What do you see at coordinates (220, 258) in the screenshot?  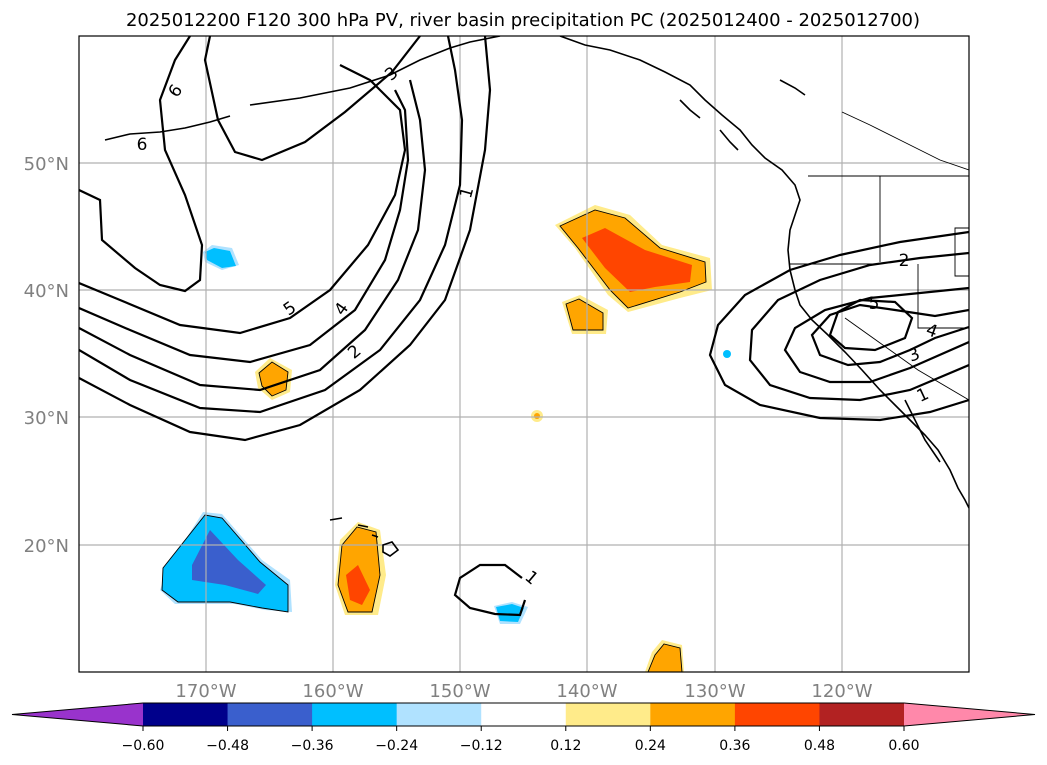 I see `neg-patch-north-core` at bounding box center [220, 258].